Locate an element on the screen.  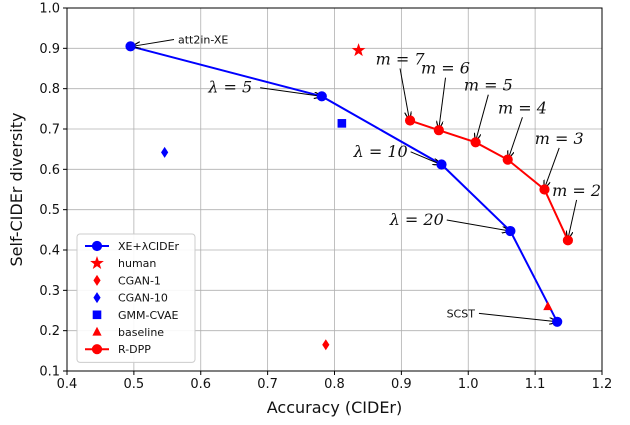
y-tick-label: 0.6 is located at coordinates (49, 170).